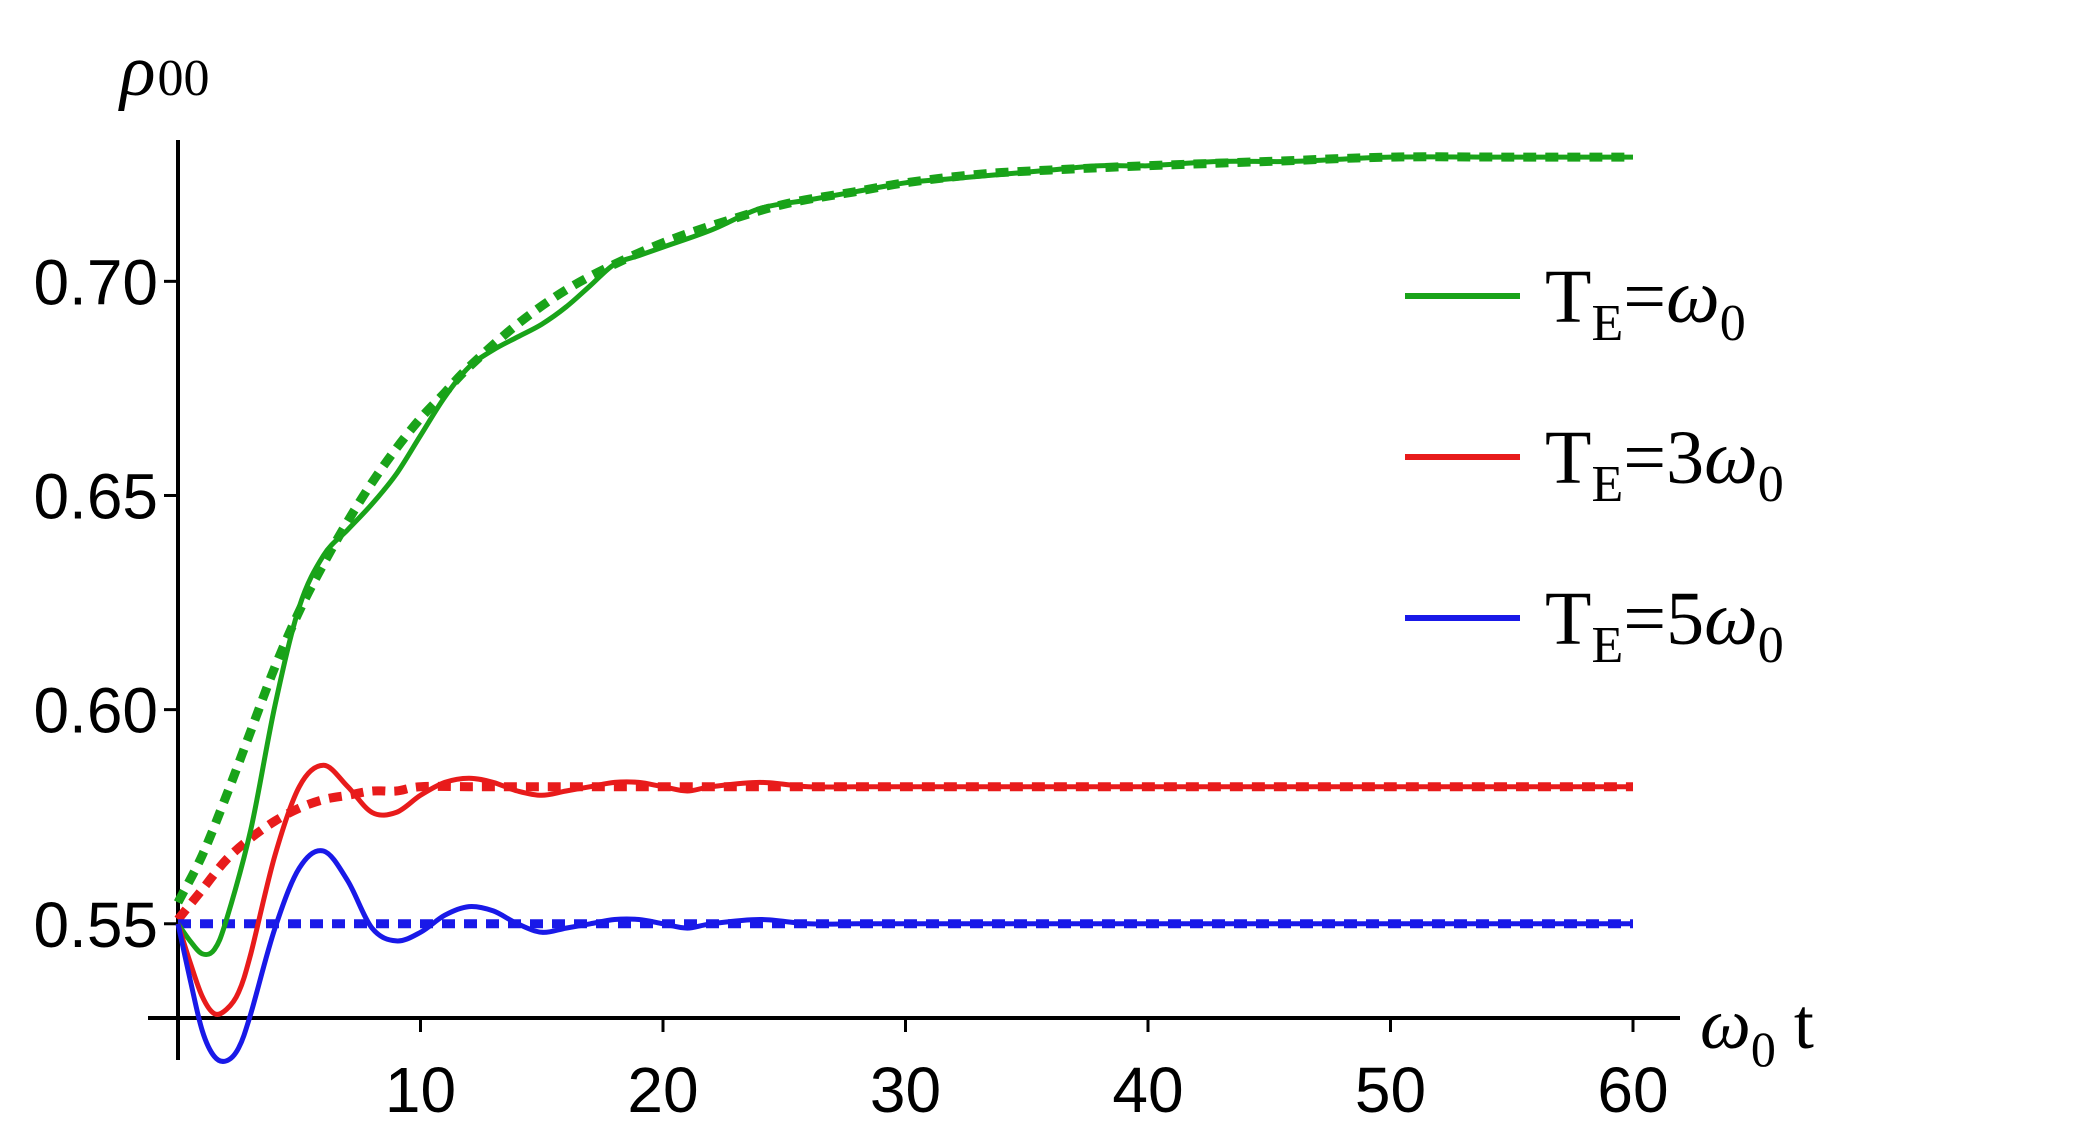 The width and height of the screenshot is (2100, 1124). Describe the element at coordinates (905, 1089) in the screenshot. I see `x-tick-label: 30` at that location.